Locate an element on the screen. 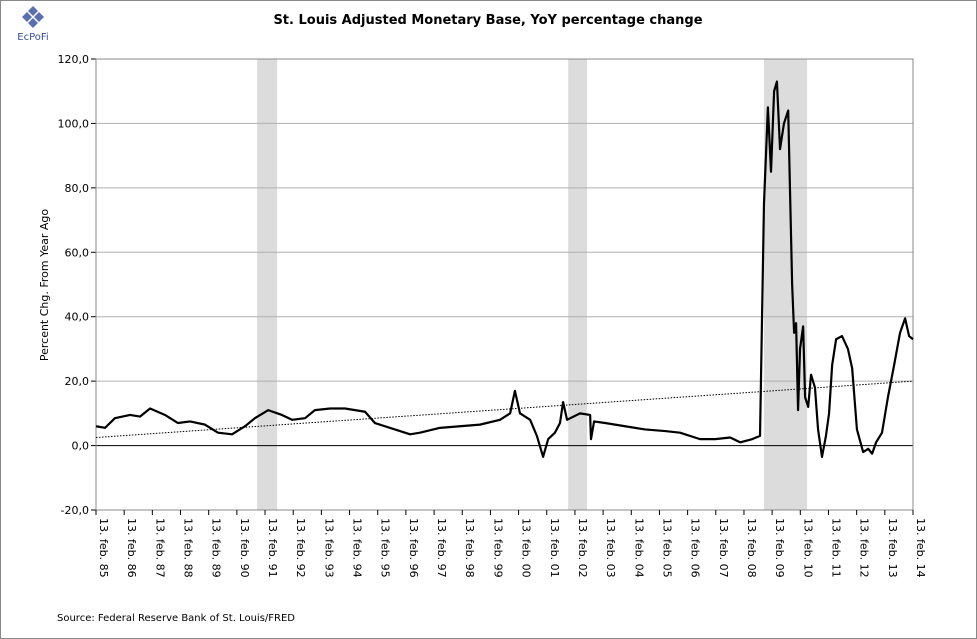 Image resolution: width=977 pixels, height=639 pixels. logo-text: EcPoFi is located at coordinates (32, 37).